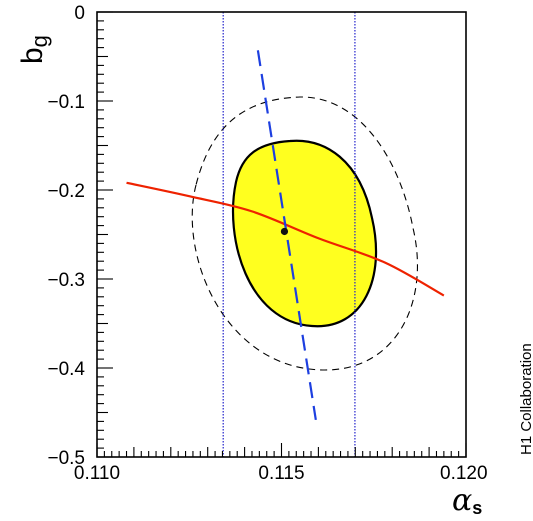  I want to click on x-tick-label-0: 0.110, so click(97, 473).